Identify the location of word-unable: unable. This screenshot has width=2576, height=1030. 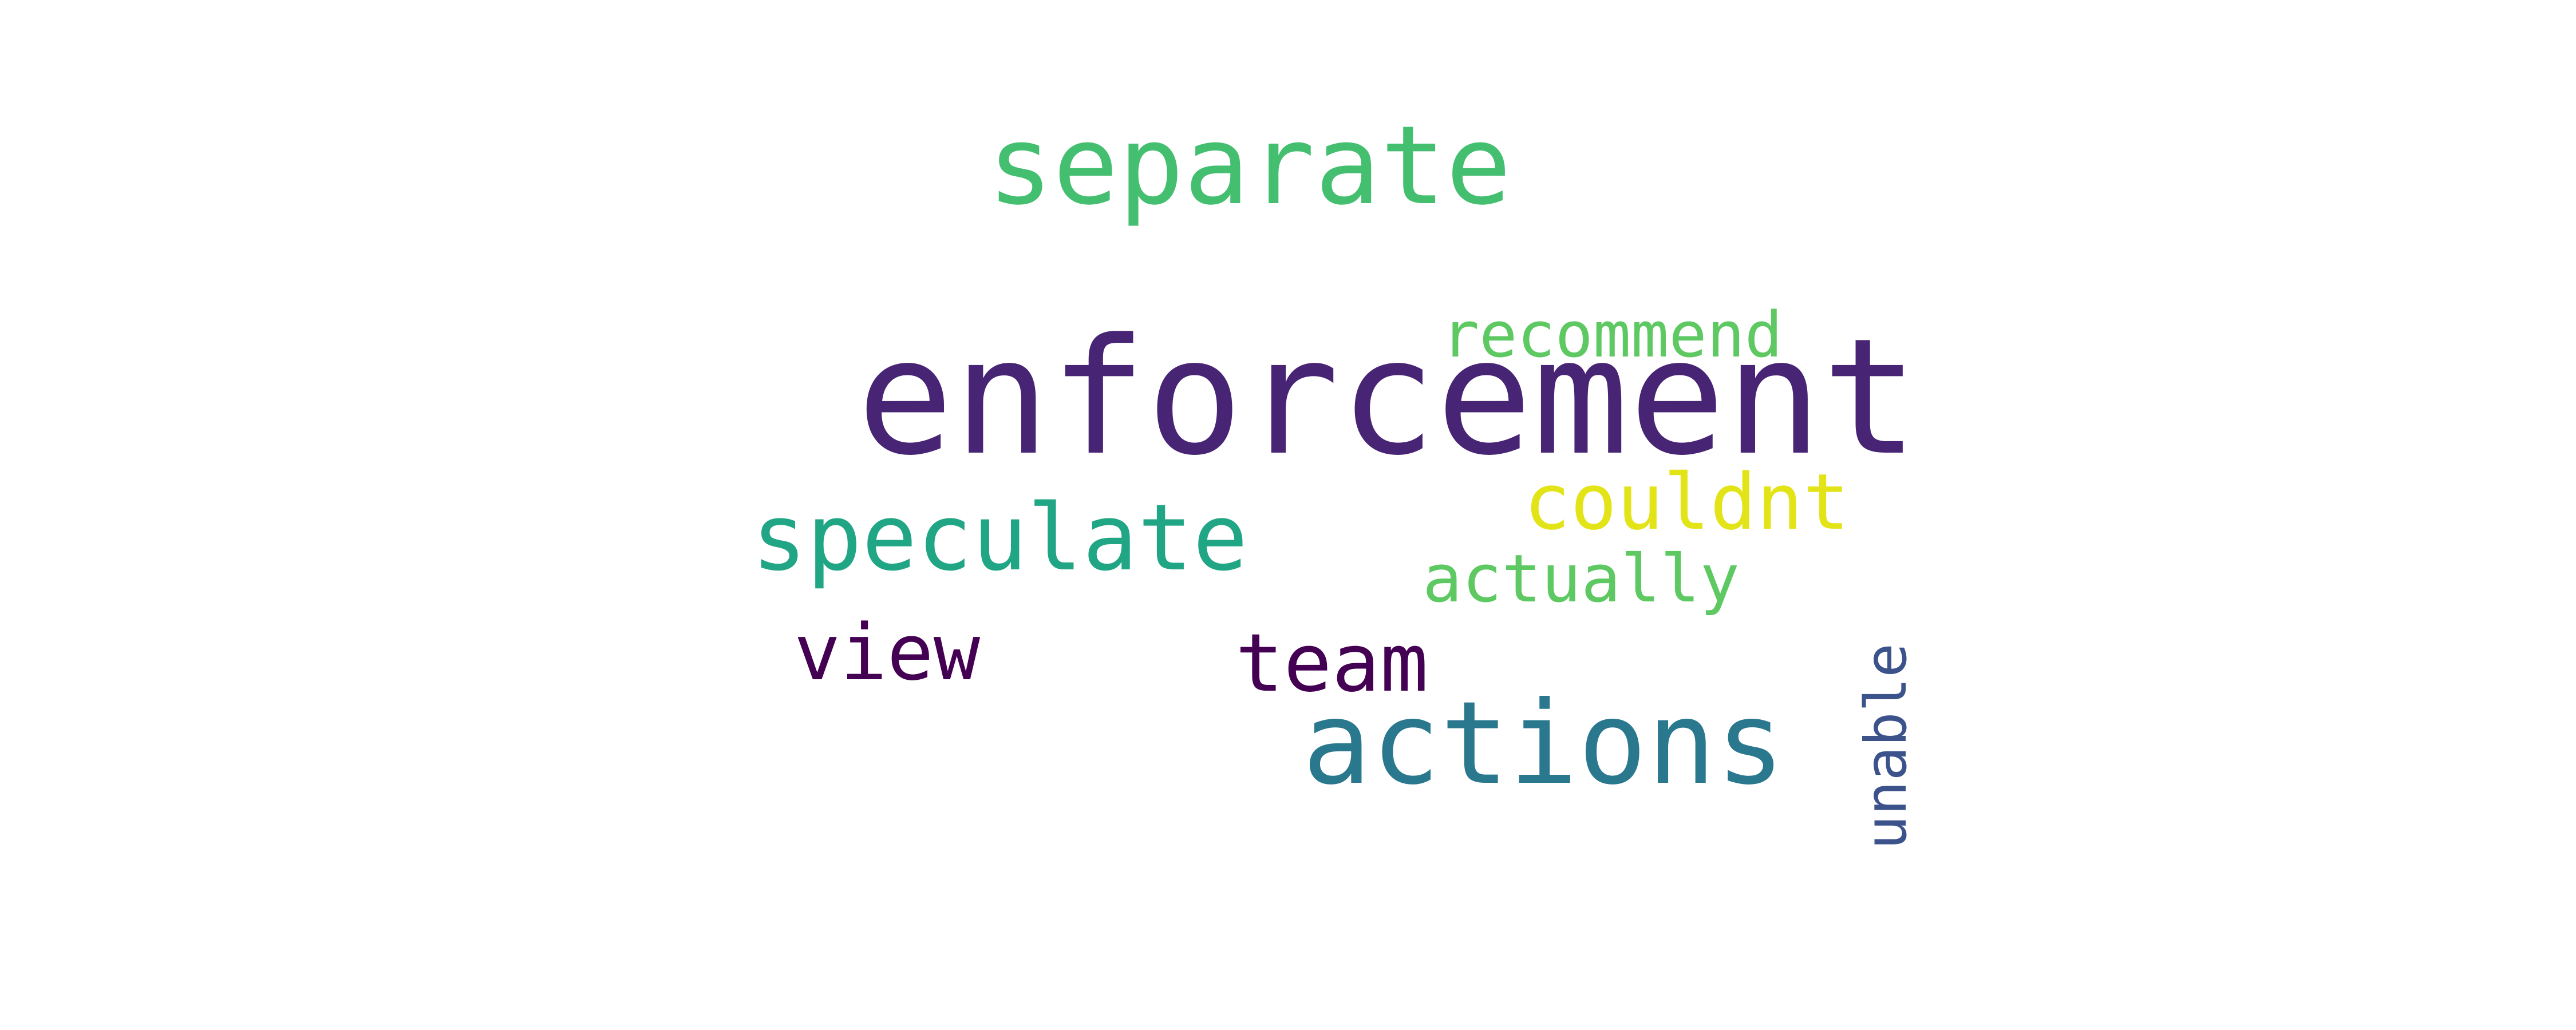
(1885, 746).